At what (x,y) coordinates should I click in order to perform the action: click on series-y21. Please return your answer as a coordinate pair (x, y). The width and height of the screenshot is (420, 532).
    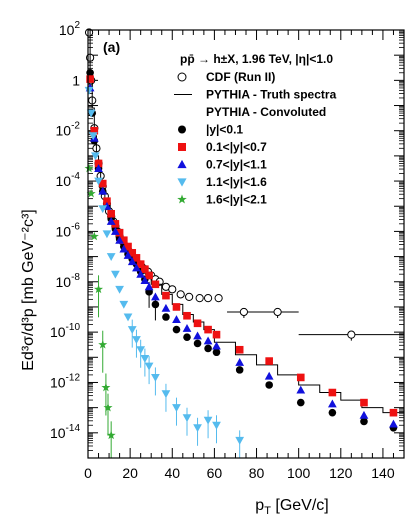
    Looking at the image, I should click on (100, 310).